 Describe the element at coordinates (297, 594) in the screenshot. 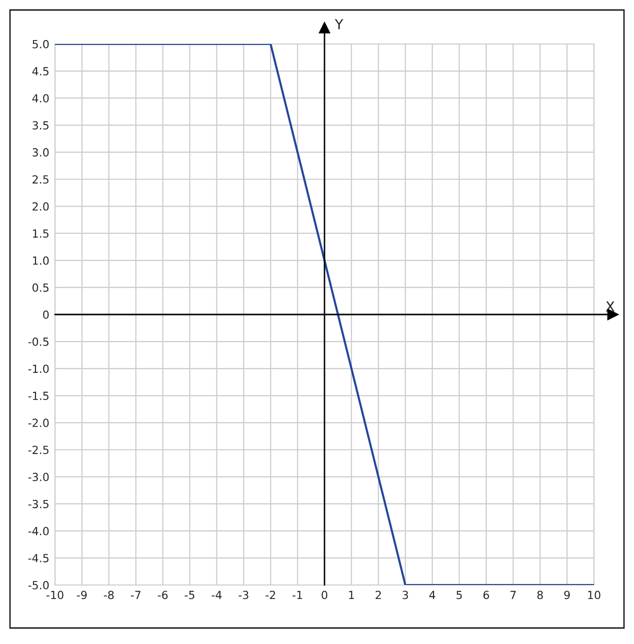

I see `x-tick-label: -1` at that location.